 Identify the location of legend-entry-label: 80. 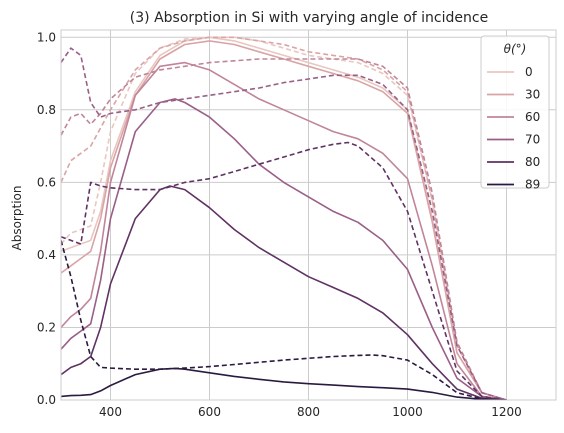
(532, 162).